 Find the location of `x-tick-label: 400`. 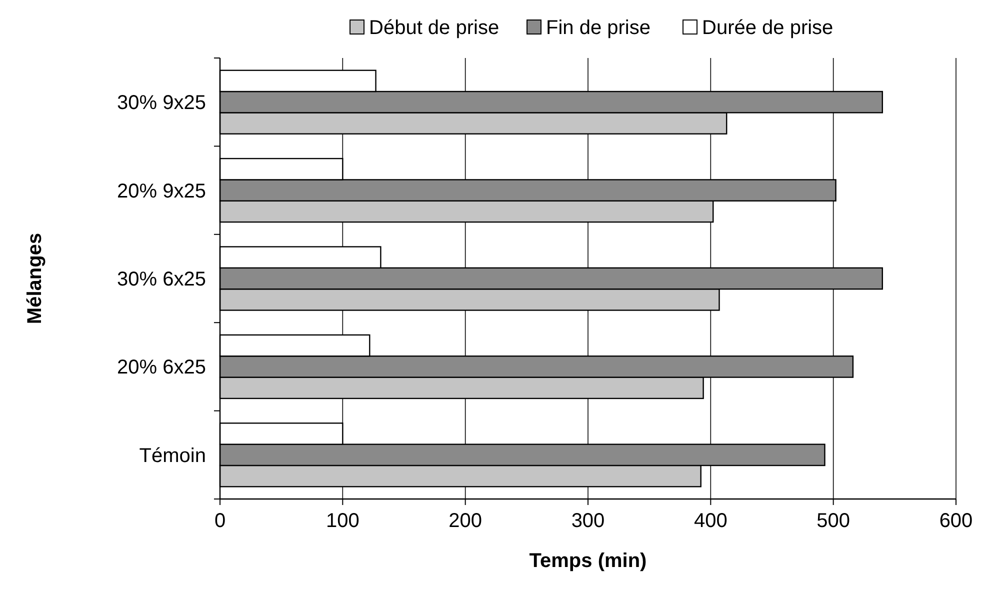

x-tick-label: 400 is located at coordinates (711, 521).